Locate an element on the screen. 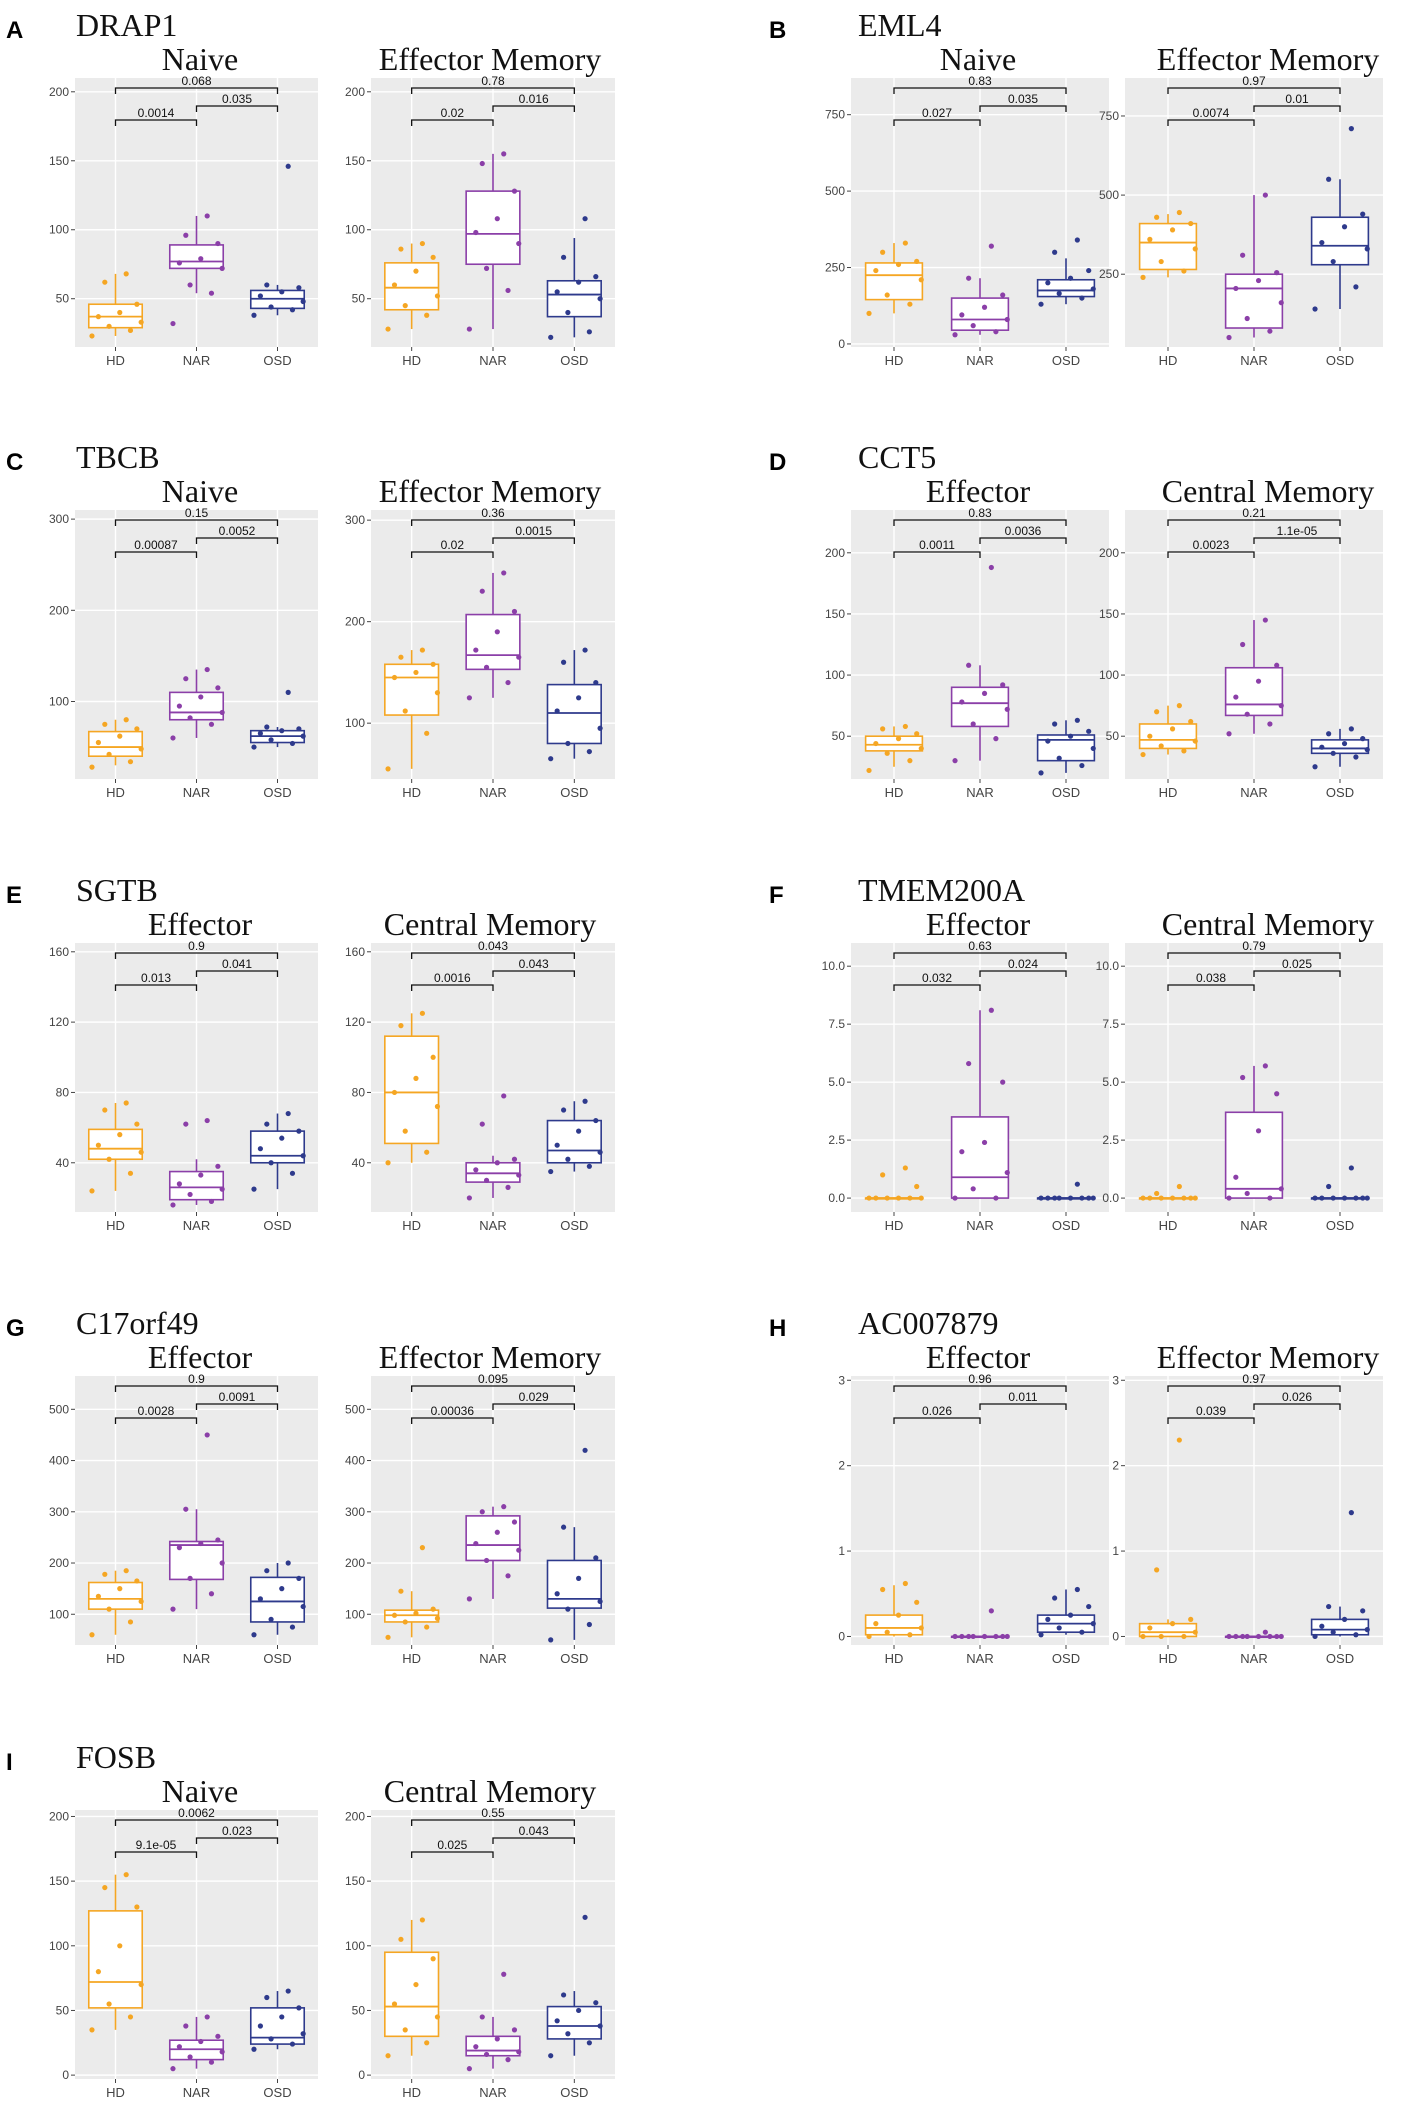  y-tick-label: 200 is located at coordinates (355, 92).